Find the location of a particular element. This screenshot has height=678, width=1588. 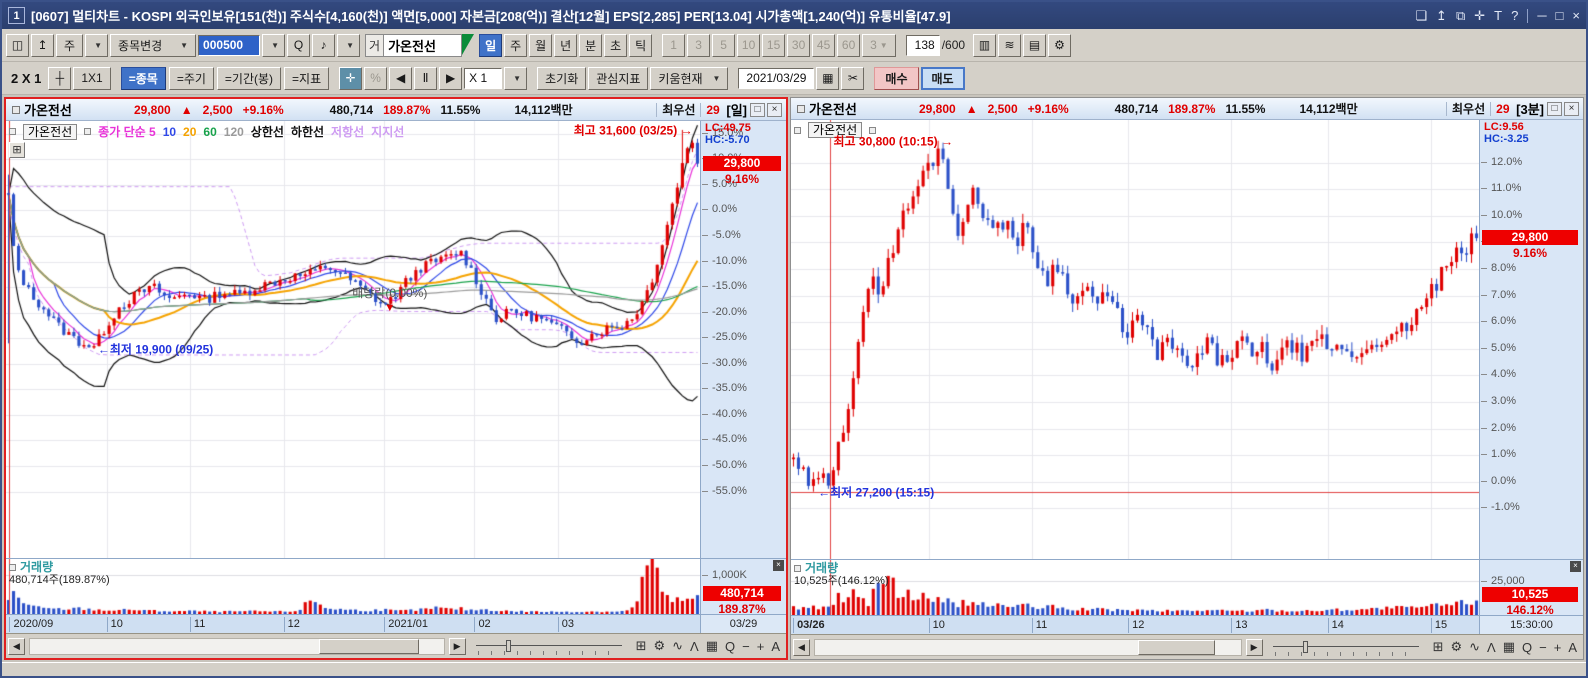

buy-button: 매수 is located at coordinates (896, 78).